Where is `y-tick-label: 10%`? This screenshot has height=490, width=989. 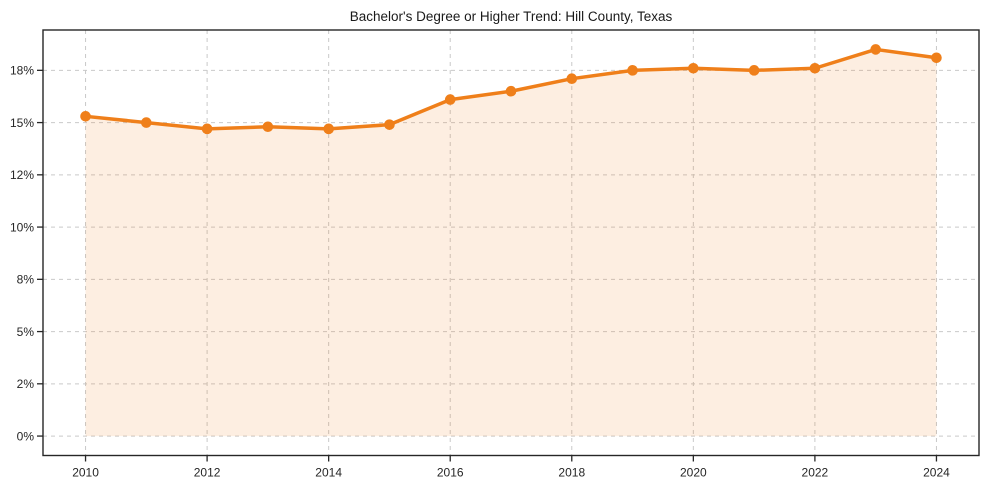
y-tick-label: 10% is located at coordinates (22, 227).